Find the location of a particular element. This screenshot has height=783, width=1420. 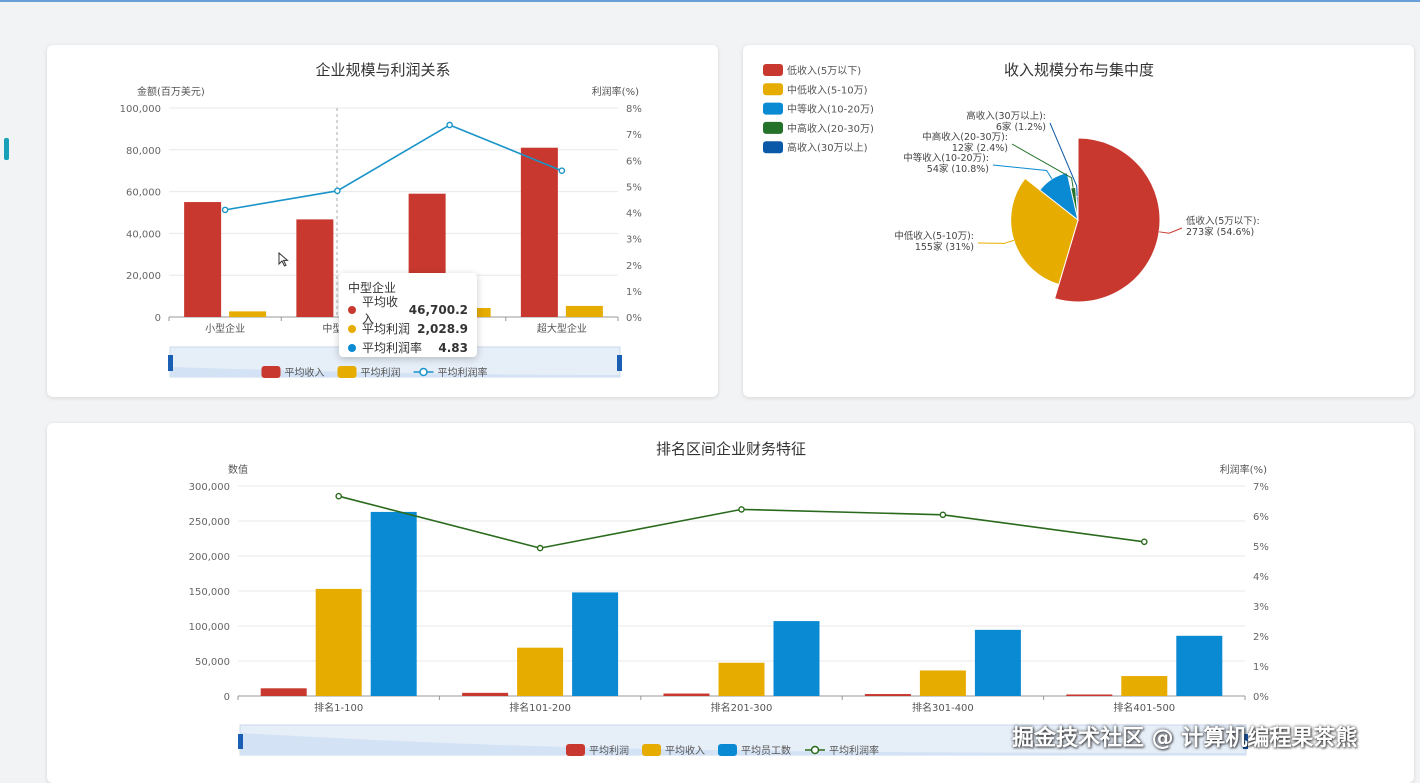

y-tick-label: 50,000 is located at coordinates (212, 662).